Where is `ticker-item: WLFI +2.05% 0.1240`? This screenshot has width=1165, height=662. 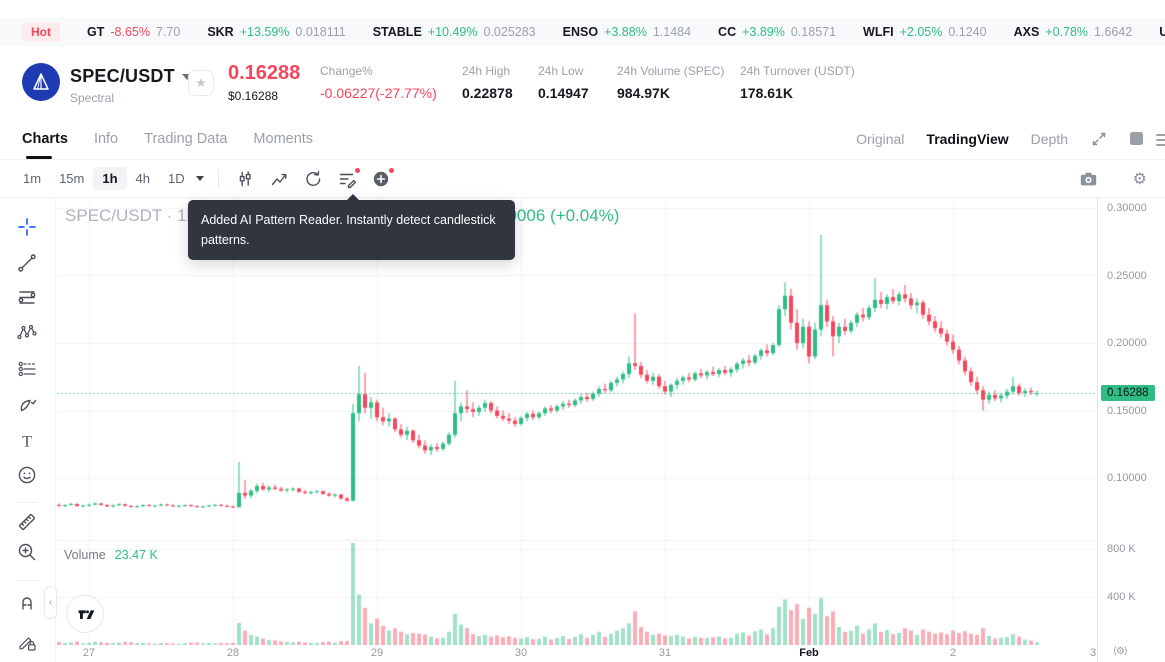 ticker-item: WLFI +2.05% 0.1240 is located at coordinates (925, 32).